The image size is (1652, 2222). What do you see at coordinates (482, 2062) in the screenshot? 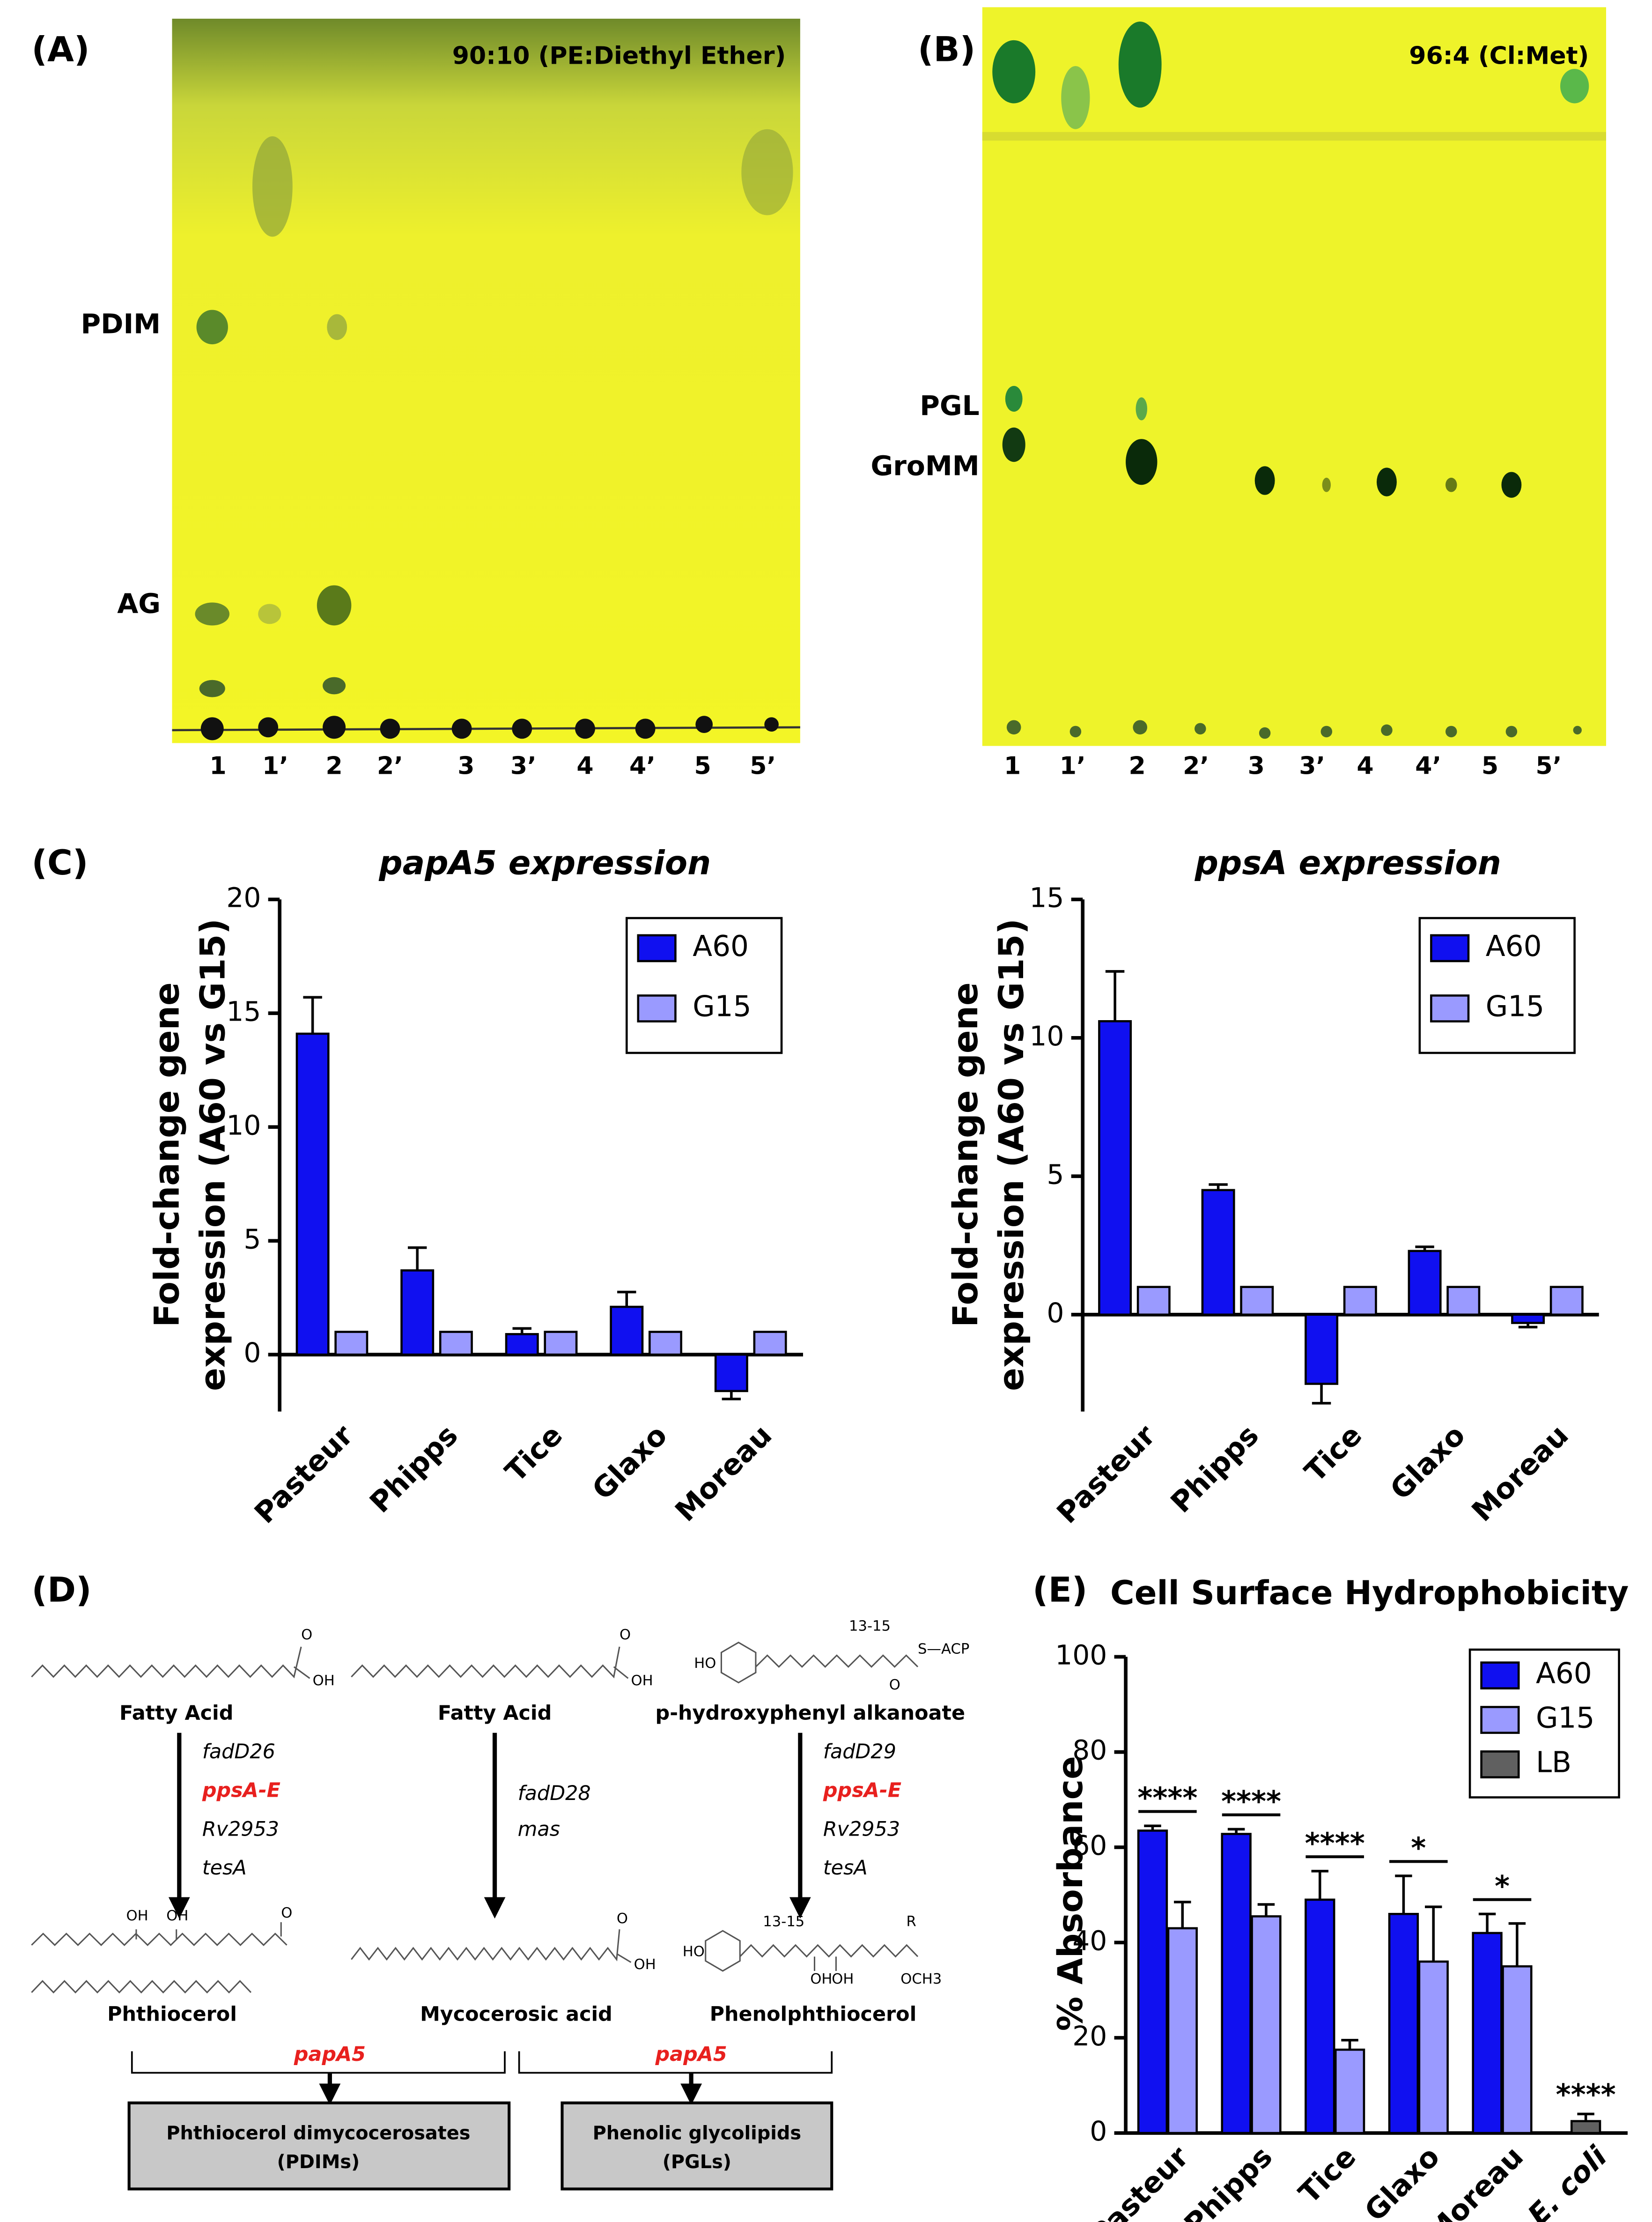
I see `bracket` at bounding box center [482, 2062].